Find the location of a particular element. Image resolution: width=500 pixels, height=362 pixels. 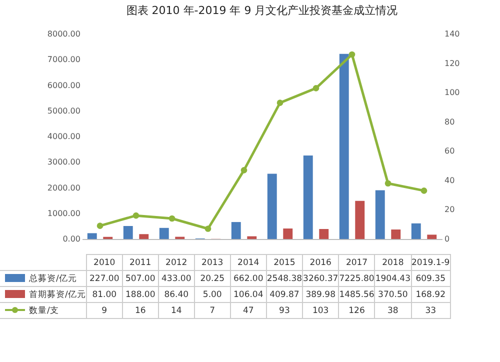

y-tick-label: 7000.00 is located at coordinates (63, 59).